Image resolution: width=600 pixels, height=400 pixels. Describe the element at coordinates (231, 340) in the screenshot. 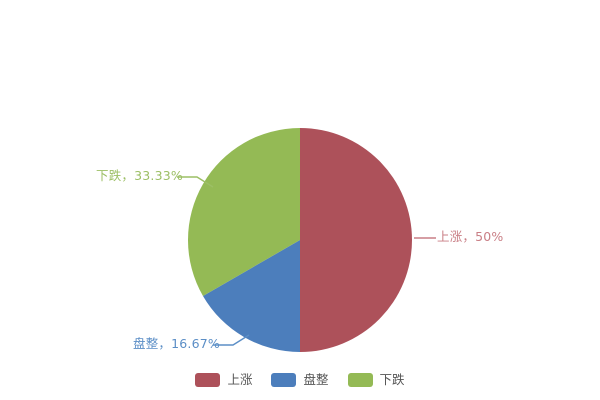

I see `leader-line-flat` at that location.